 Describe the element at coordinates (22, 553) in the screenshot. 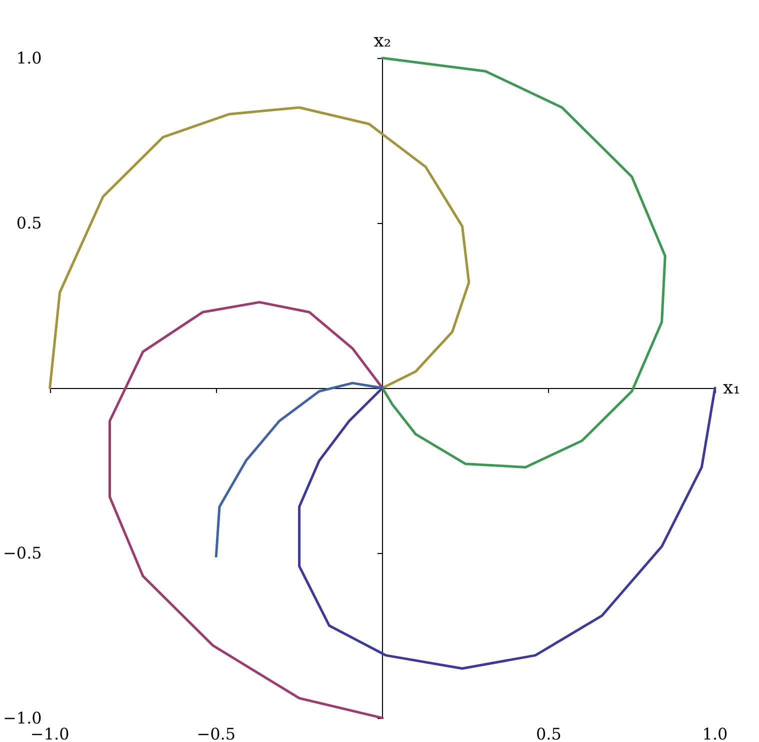

I see `y-tick-label: −0.5` at that location.